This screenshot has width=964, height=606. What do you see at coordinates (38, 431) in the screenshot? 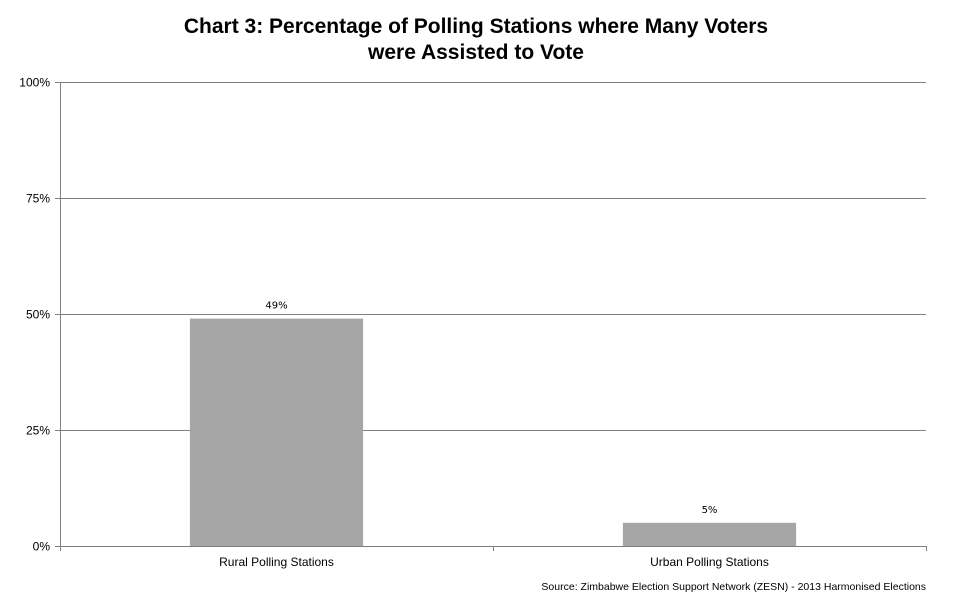
I see `y-tick-label: 25%` at bounding box center [38, 431].